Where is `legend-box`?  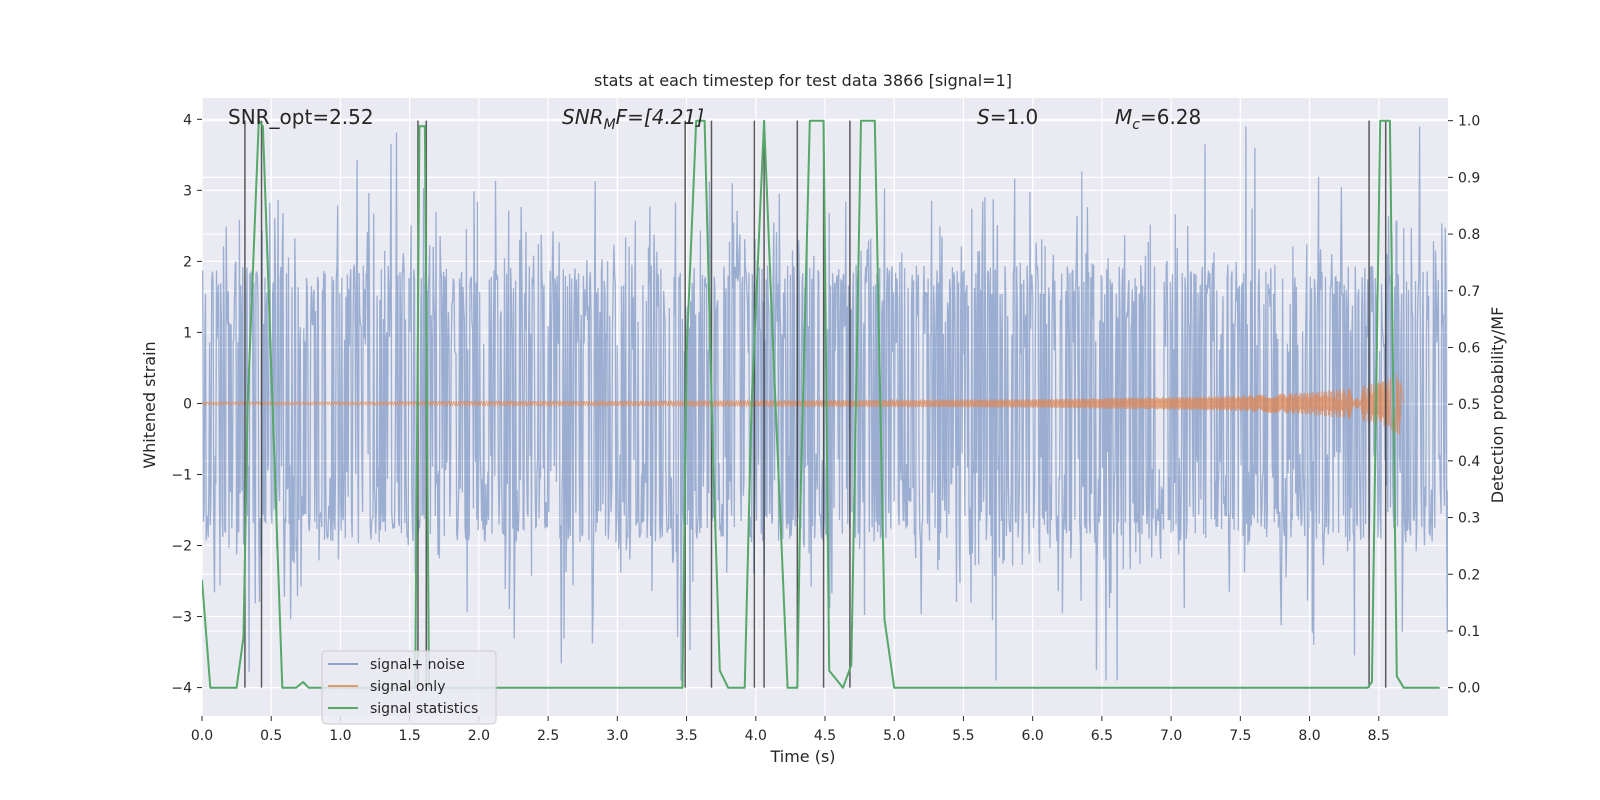
legend-box is located at coordinates (409, 687).